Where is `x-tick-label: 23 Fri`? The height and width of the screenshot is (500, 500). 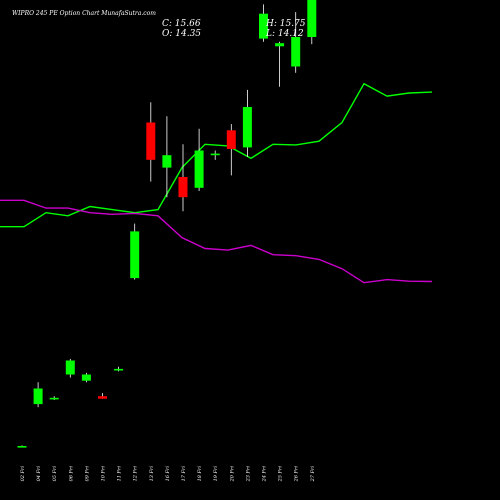 x-tick-label: 23 Fri is located at coordinates (248, 474).